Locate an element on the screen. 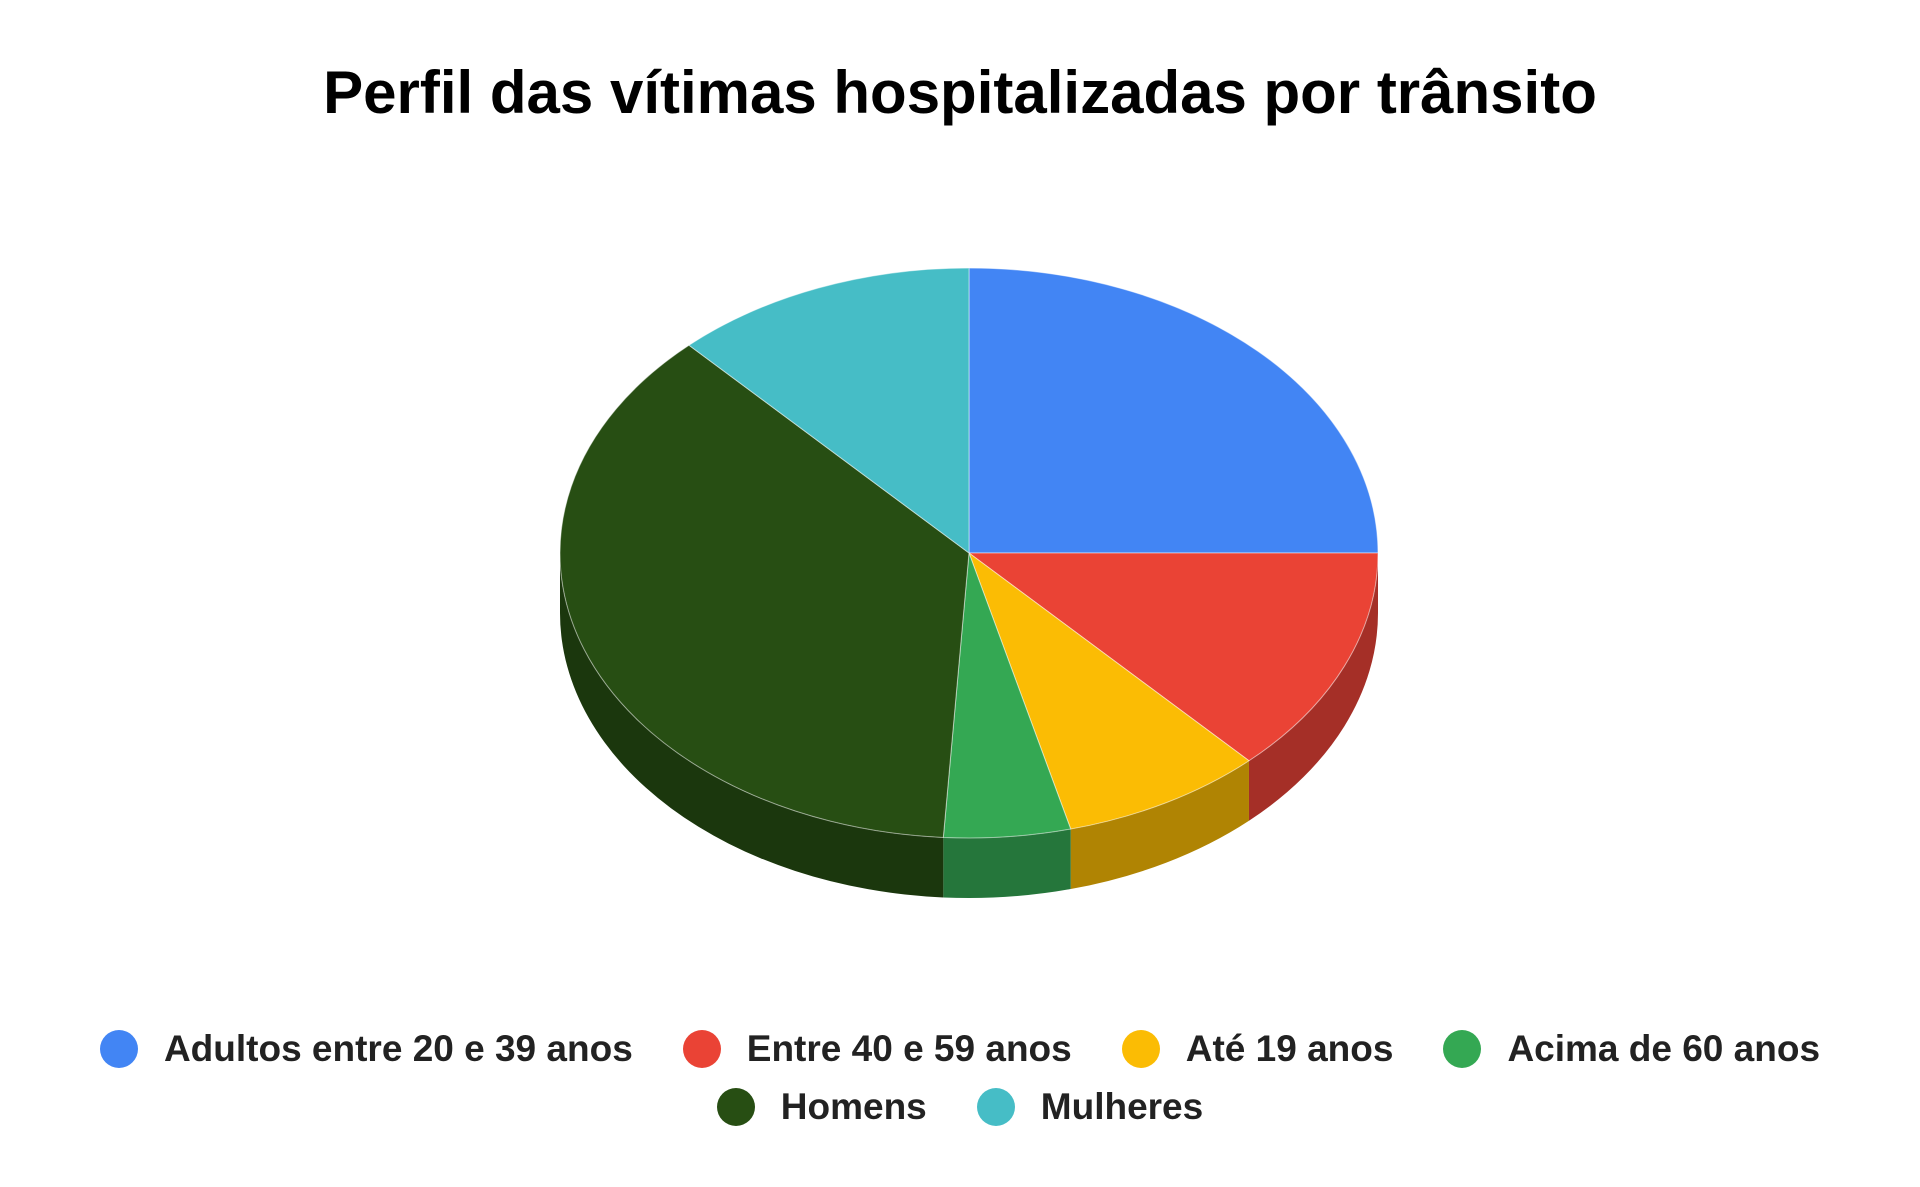 This screenshot has width=1920, height=1187. legend-label: Acima de 60 anos is located at coordinates (1664, 1048).